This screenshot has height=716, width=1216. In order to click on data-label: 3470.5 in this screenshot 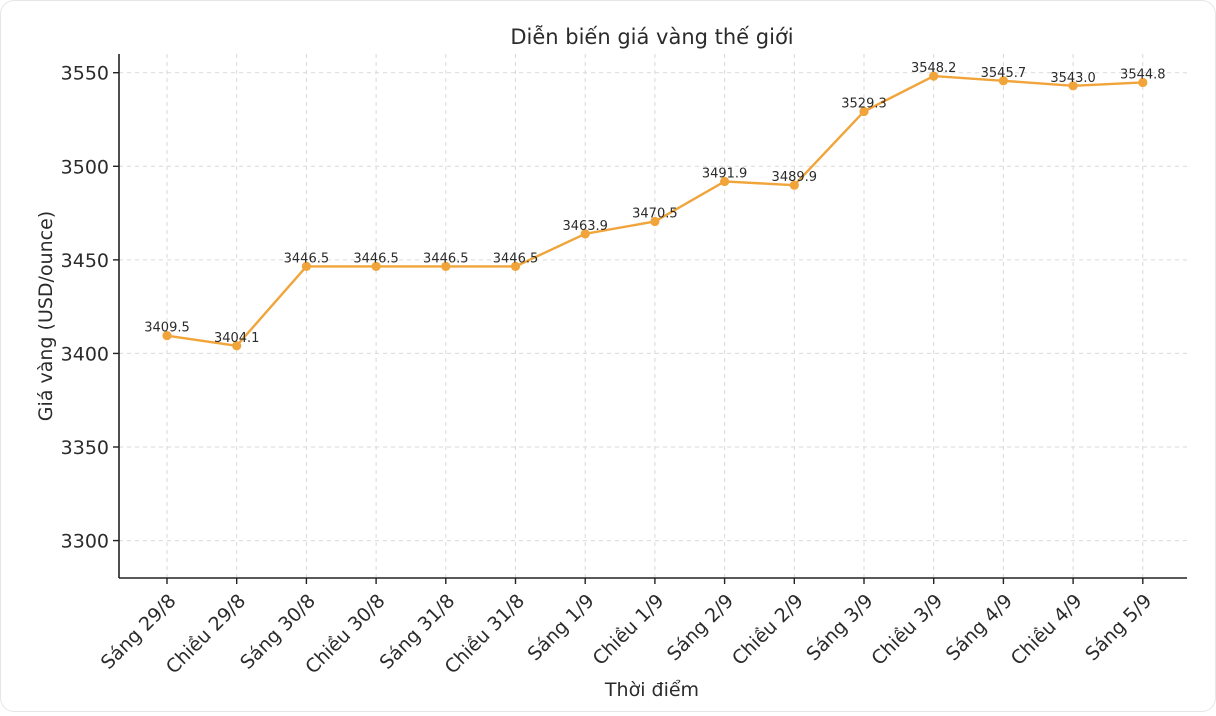, I will do `click(655, 213)`.